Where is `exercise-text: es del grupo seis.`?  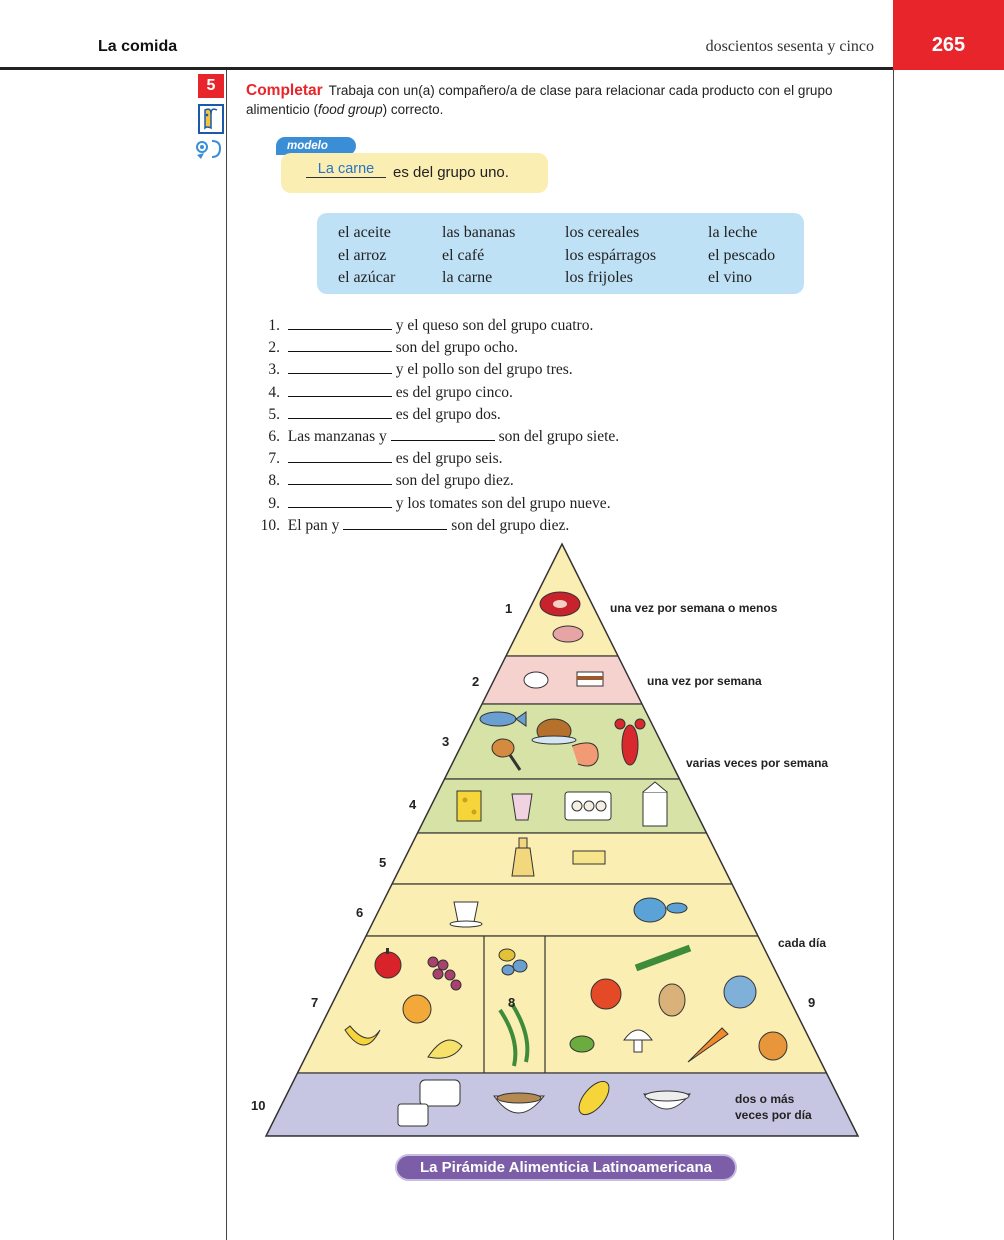 exercise-text: es del grupo seis. is located at coordinates (449, 459).